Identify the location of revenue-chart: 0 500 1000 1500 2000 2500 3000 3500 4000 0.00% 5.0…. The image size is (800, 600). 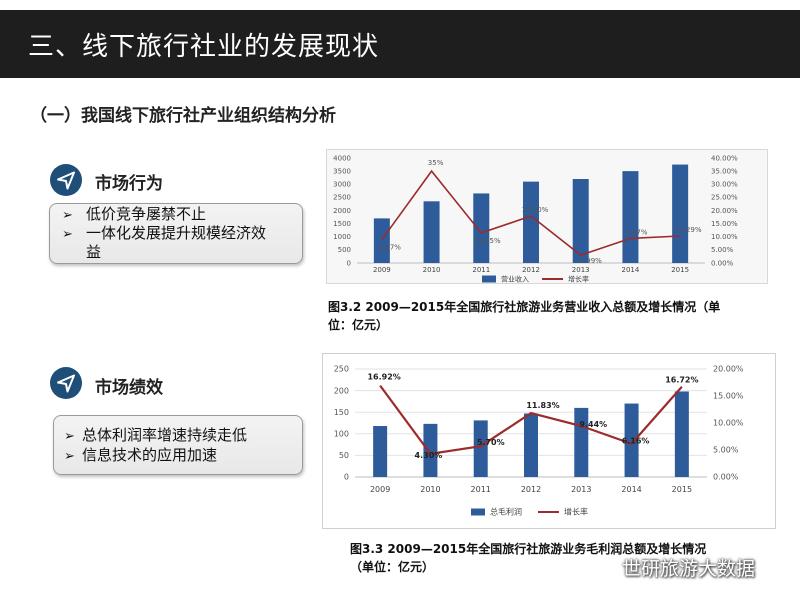
(535, 218).